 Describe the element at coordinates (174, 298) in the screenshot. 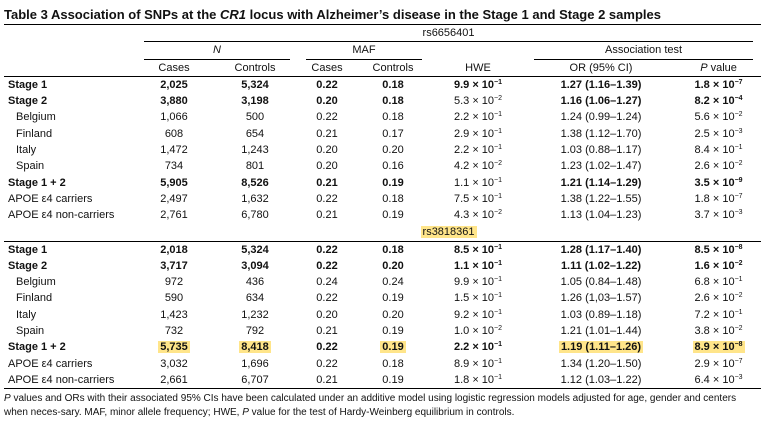

I see `n-cases: 590` at that location.